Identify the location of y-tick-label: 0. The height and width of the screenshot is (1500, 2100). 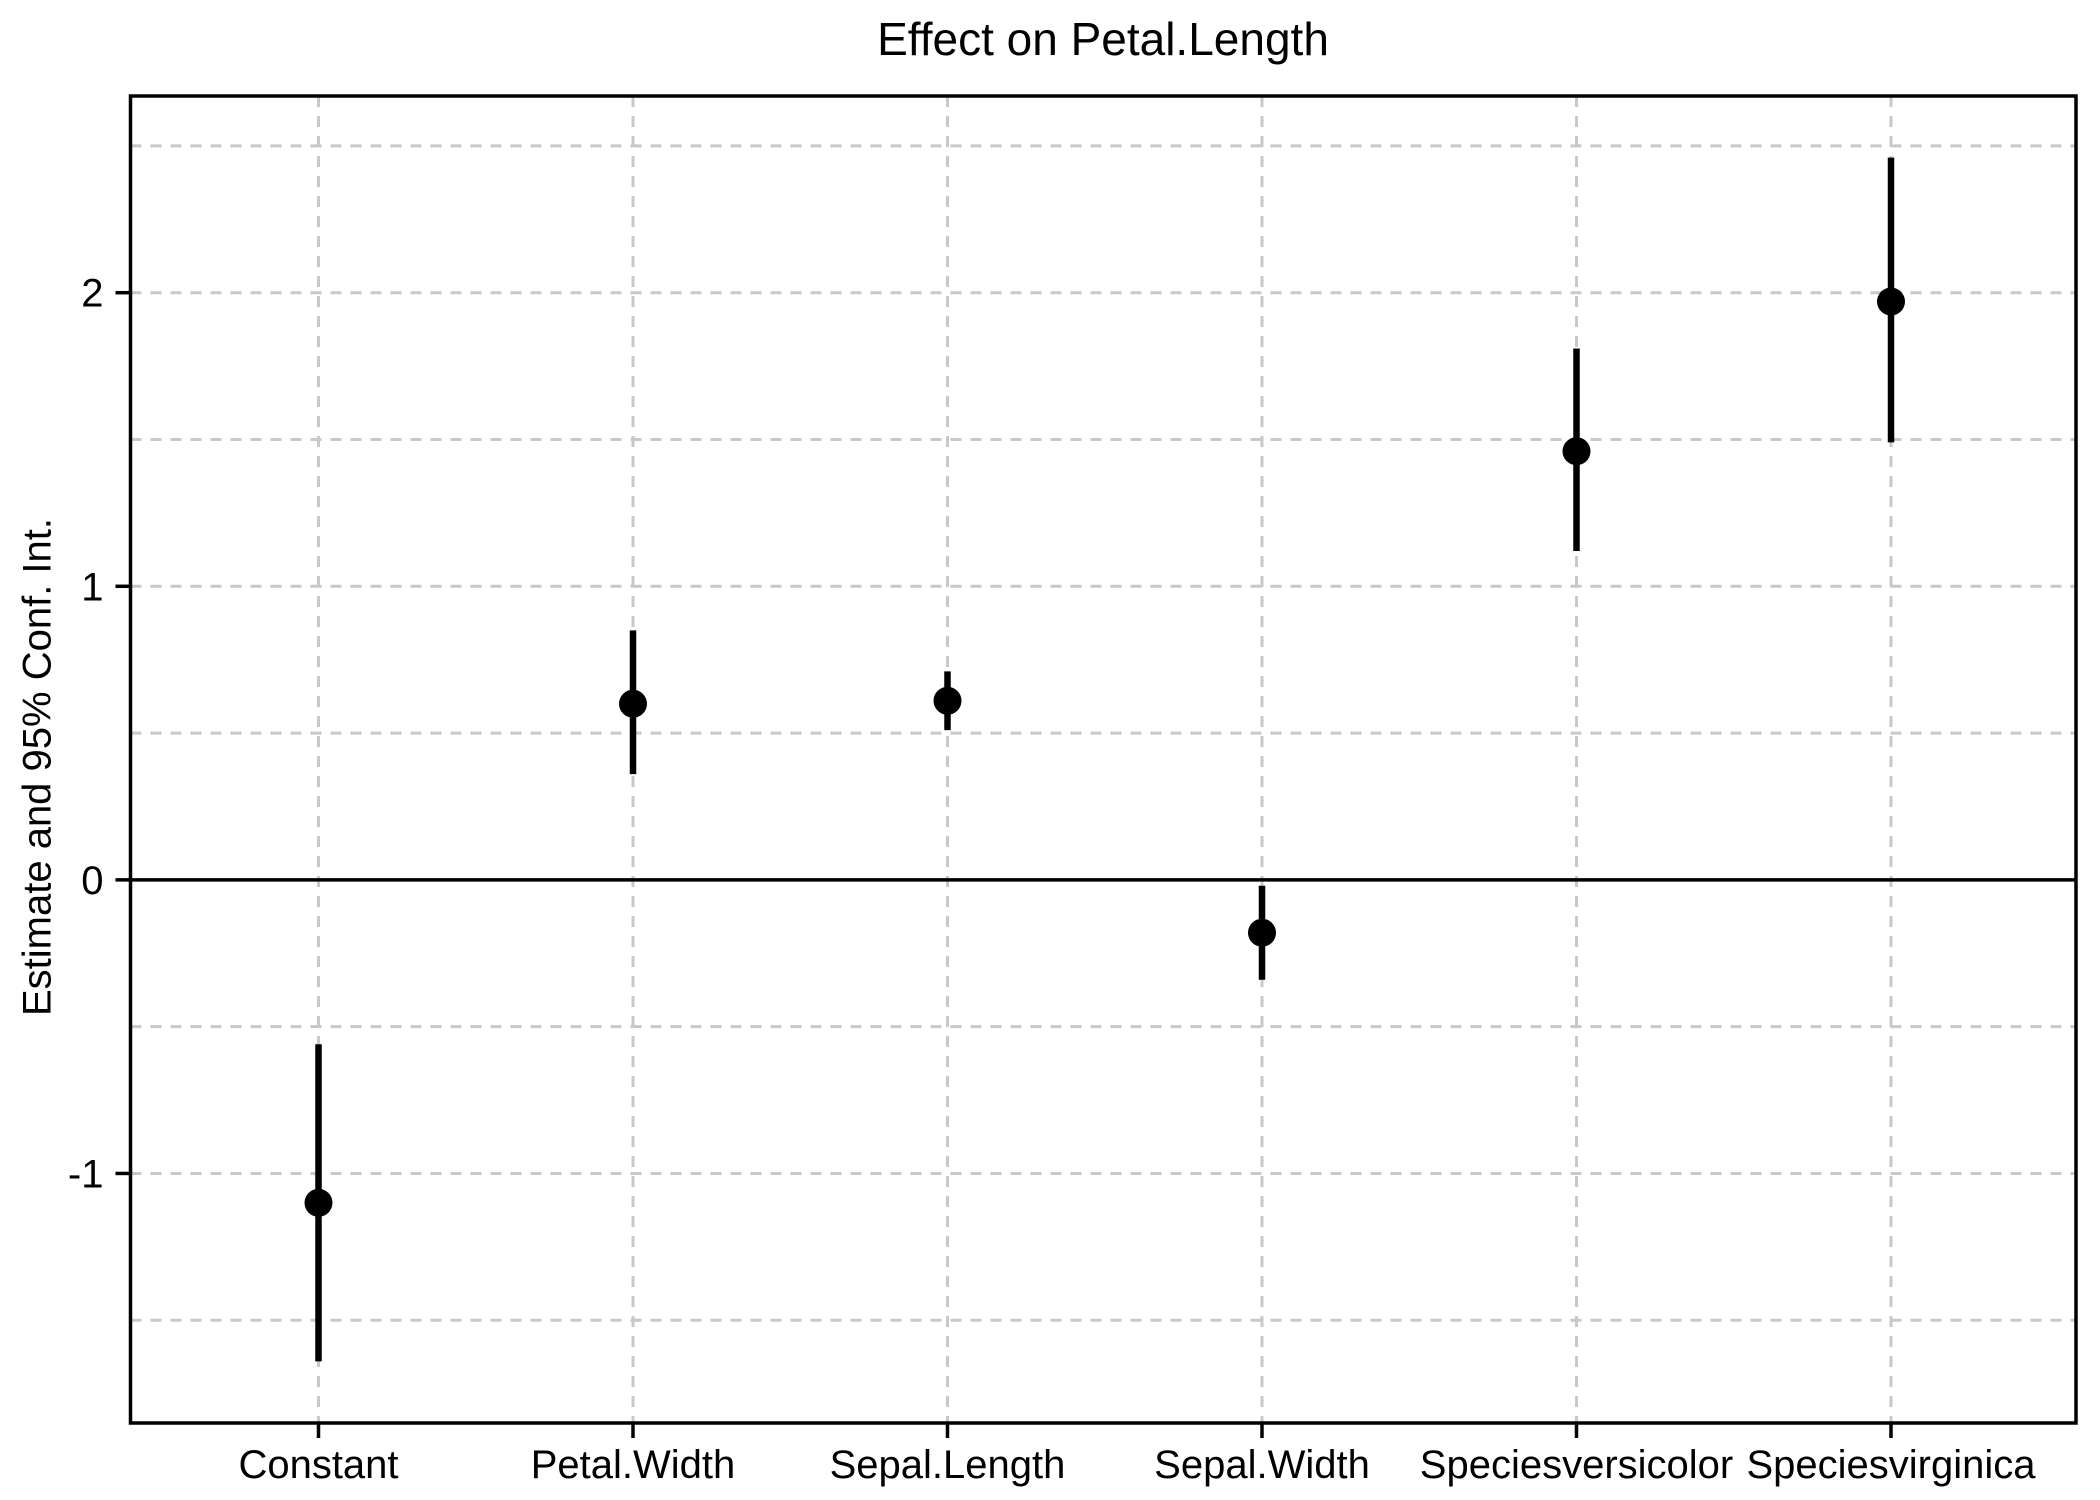
(92, 881).